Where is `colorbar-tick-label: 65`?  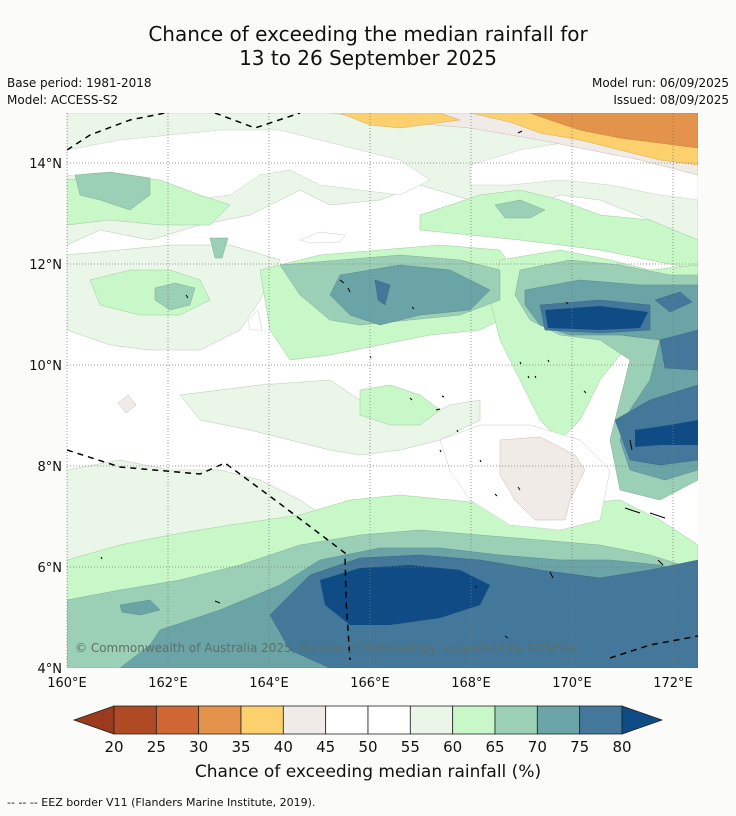 colorbar-tick-label: 65 is located at coordinates (494, 747).